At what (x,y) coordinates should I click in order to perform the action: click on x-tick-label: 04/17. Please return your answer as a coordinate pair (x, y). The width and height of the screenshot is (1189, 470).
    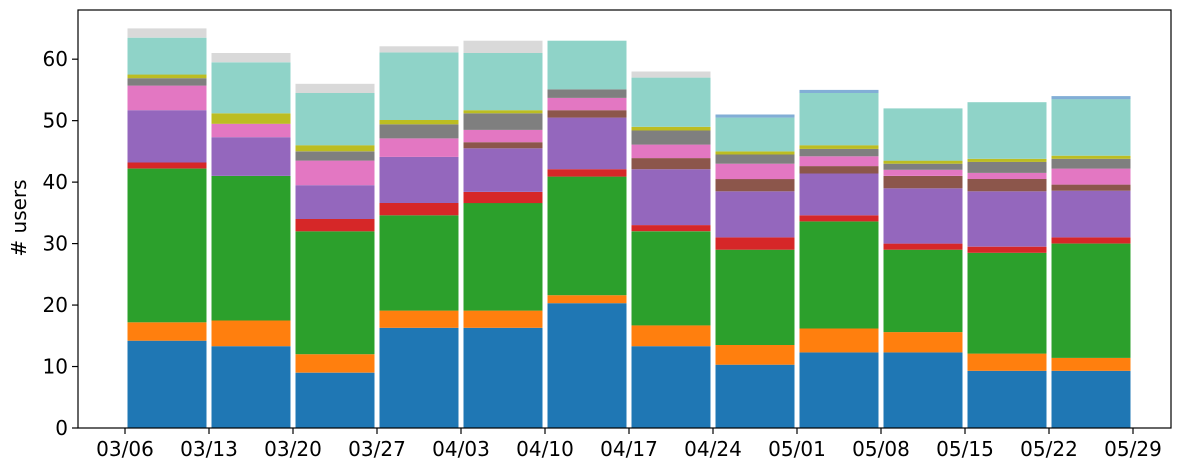
    Looking at the image, I should click on (629, 449).